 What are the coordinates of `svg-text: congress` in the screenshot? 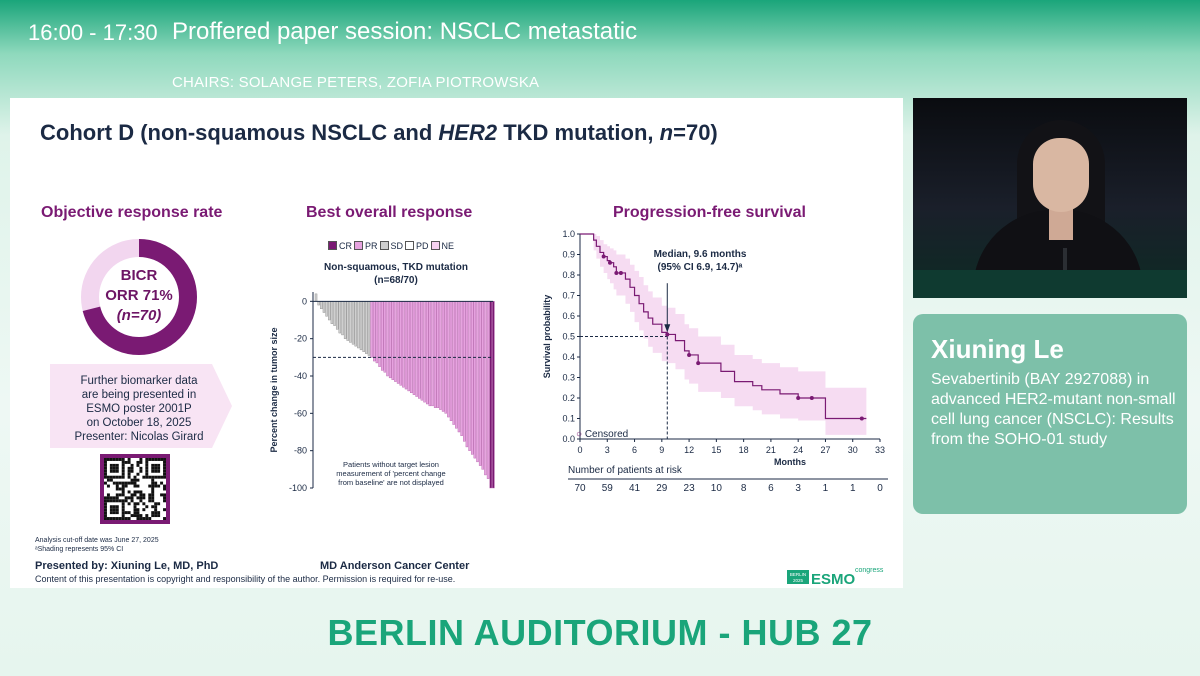 It's located at (869, 570).